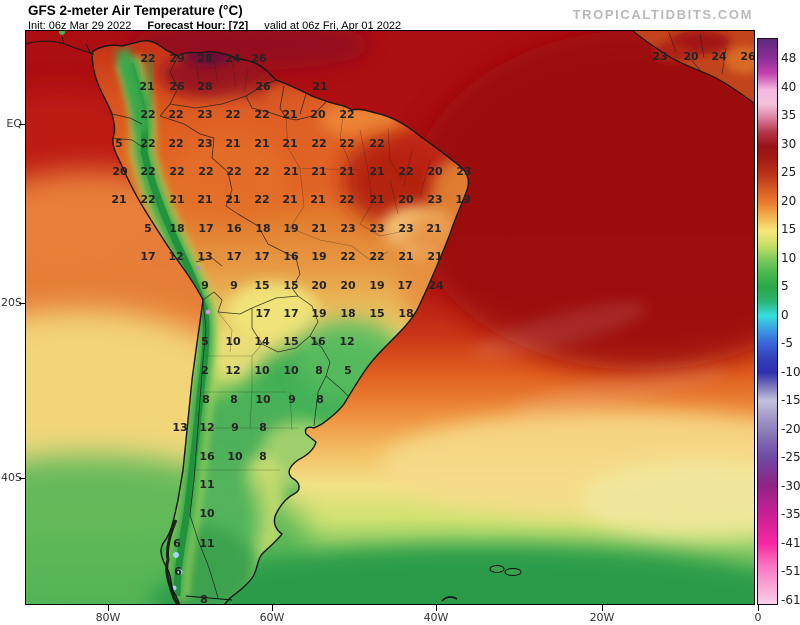 Image resolution: width=800 pixels, height=625 pixels. What do you see at coordinates (333, 26) in the screenshot?
I see `valid-time: valid at 06z Fri, Apr 01 2022` at bounding box center [333, 26].